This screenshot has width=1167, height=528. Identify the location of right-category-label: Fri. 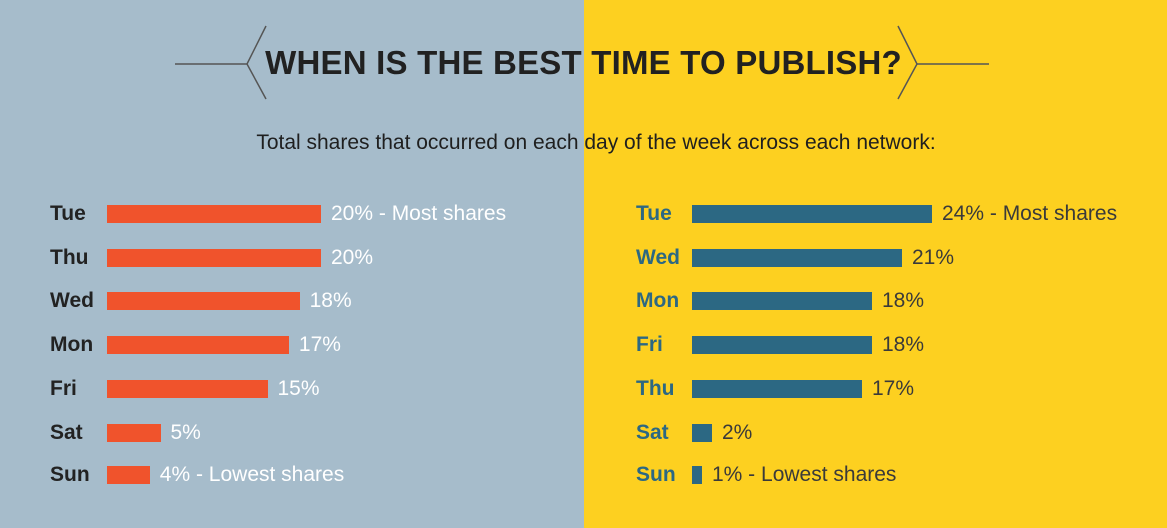
(649, 344).